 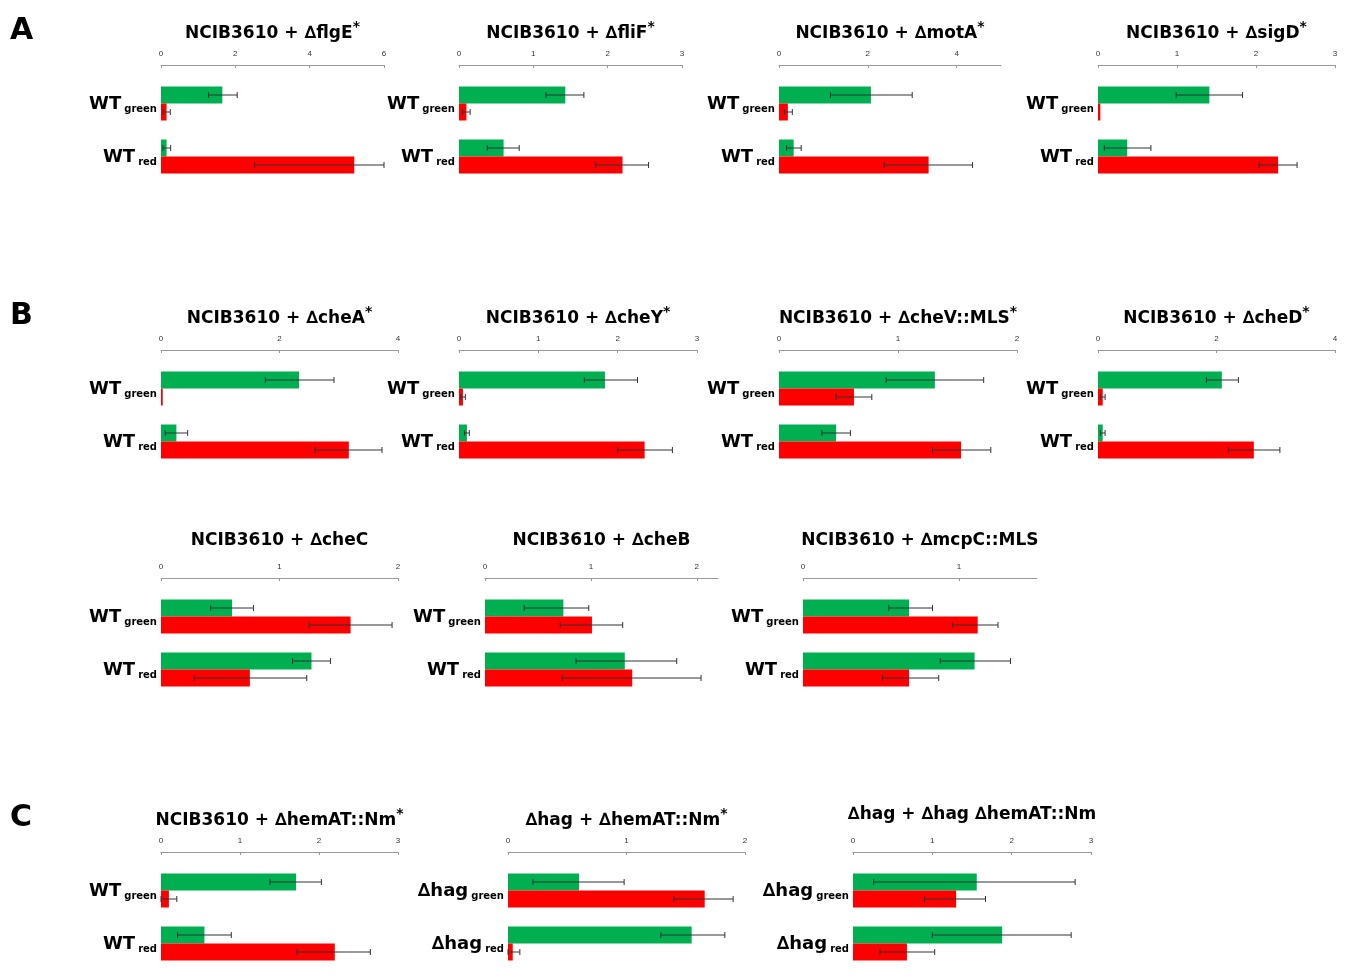 What do you see at coordinates (21, 815) in the screenshot?
I see `text: C` at bounding box center [21, 815].